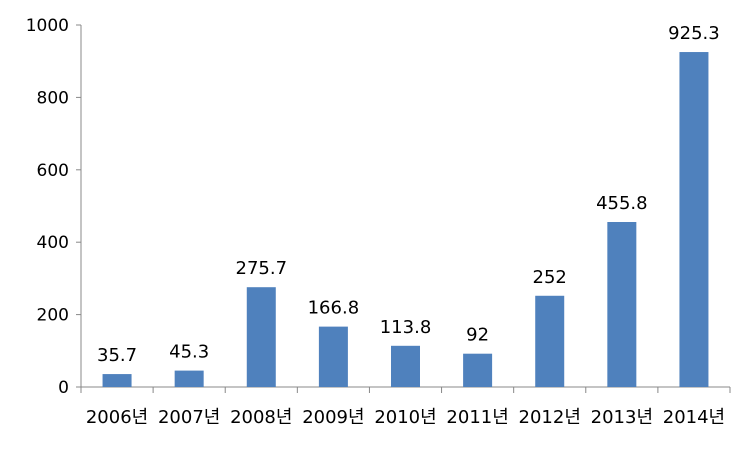  I want to click on data-label: 455.8, so click(622, 203).